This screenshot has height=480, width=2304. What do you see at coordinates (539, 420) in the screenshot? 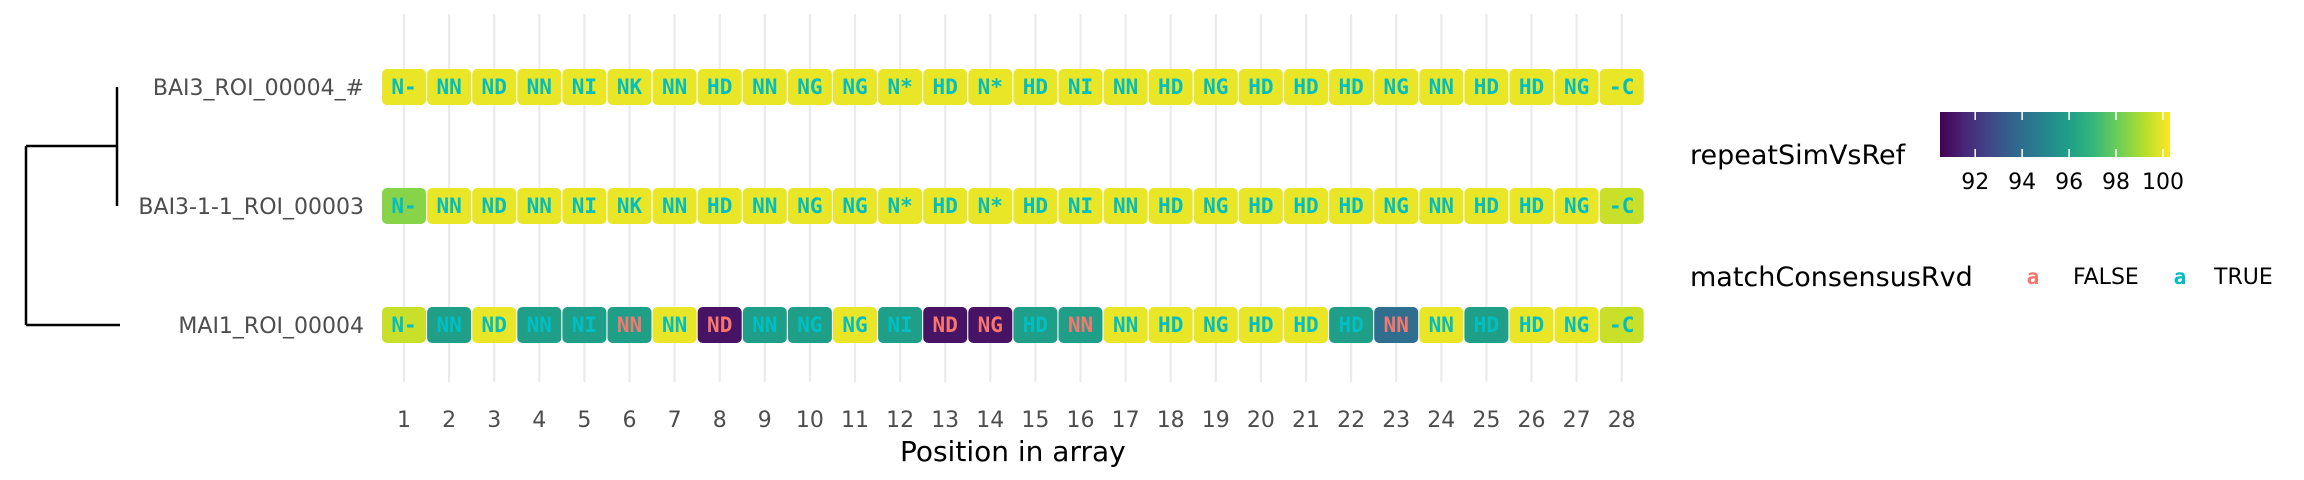
I see `x-tick-label: 4` at bounding box center [539, 420].